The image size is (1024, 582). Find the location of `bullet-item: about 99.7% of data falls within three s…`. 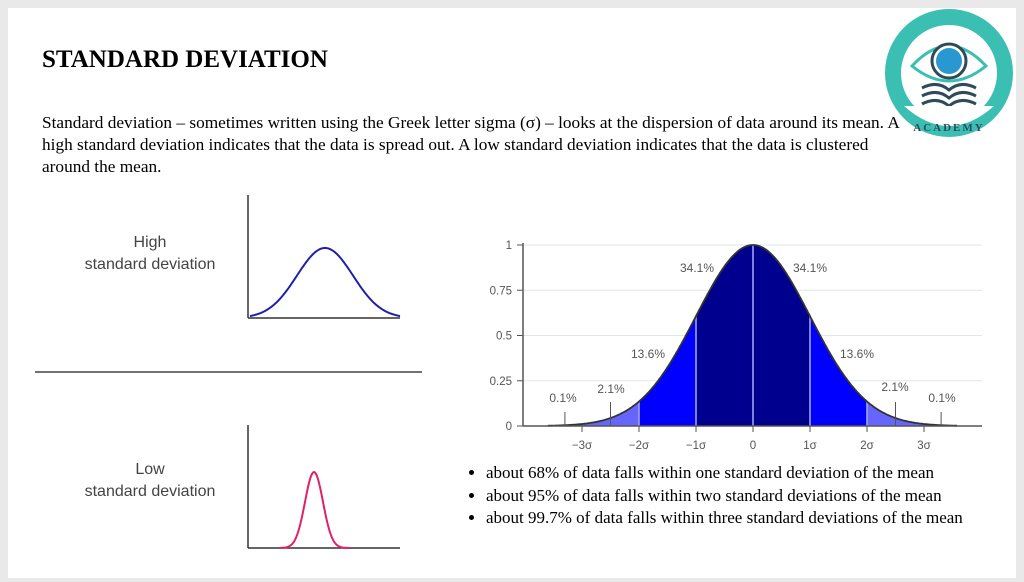

bullet-item: about 99.7% of data falls within three s… is located at coordinates (755, 518).